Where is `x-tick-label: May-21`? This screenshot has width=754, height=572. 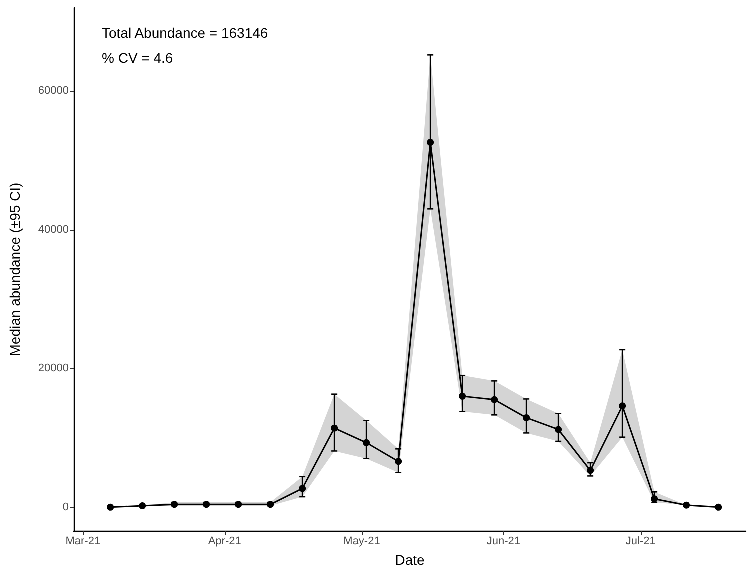
x-tick-label: May-21 is located at coordinates (362, 542).